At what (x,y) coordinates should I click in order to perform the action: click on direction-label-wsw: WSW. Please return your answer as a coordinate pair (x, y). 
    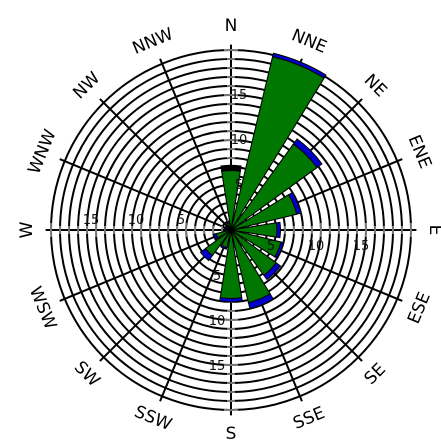
    Looking at the image, I should click on (43, 308).